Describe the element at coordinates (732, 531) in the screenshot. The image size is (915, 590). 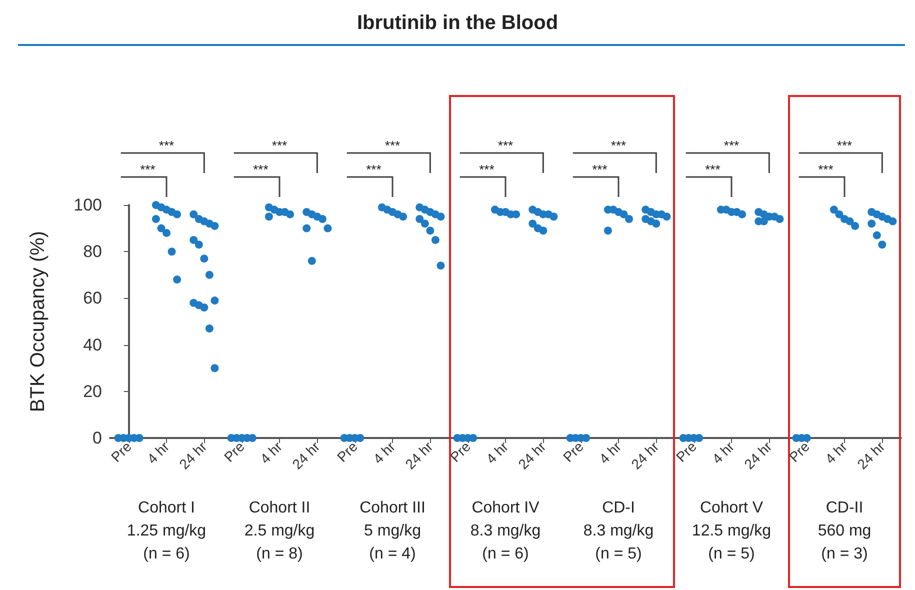
I see `text: 12.5 mg/kg` at that location.